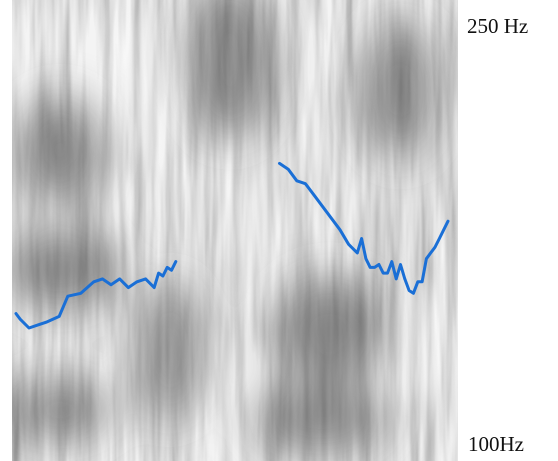 The width and height of the screenshot is (558, 461). What do you see at coordinates (496, 444) in the screenshot?
I see `y-tick-label-bottom: 100Hz` at bounding box center [496, 444].